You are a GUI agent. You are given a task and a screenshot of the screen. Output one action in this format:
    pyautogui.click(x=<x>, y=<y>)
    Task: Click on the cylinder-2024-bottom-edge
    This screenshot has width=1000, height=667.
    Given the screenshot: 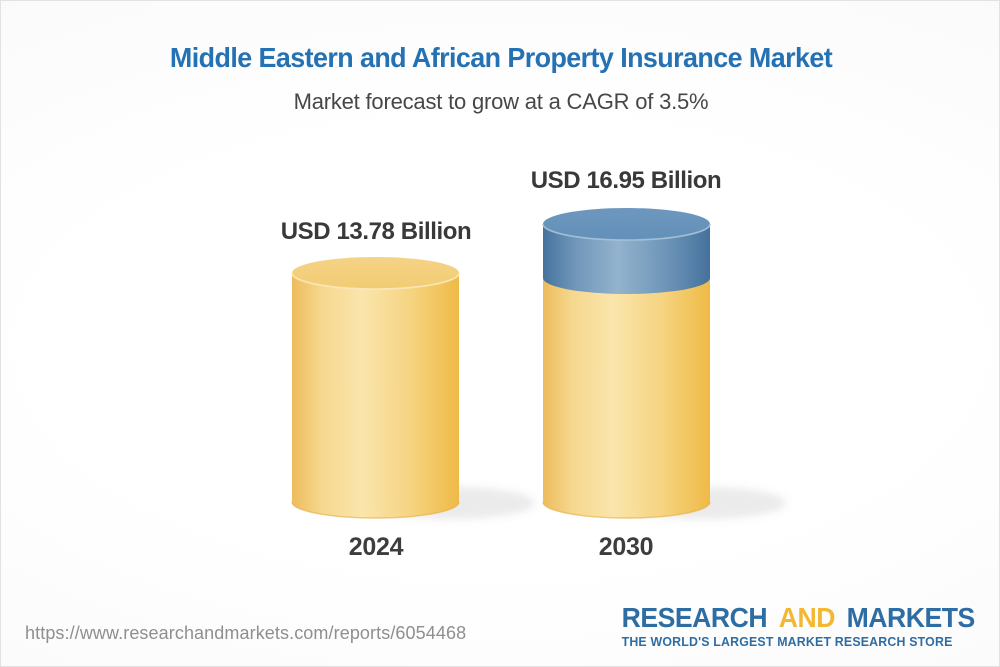 What is the action you would take?
    pyautogui.click(x=375, y=510)
    